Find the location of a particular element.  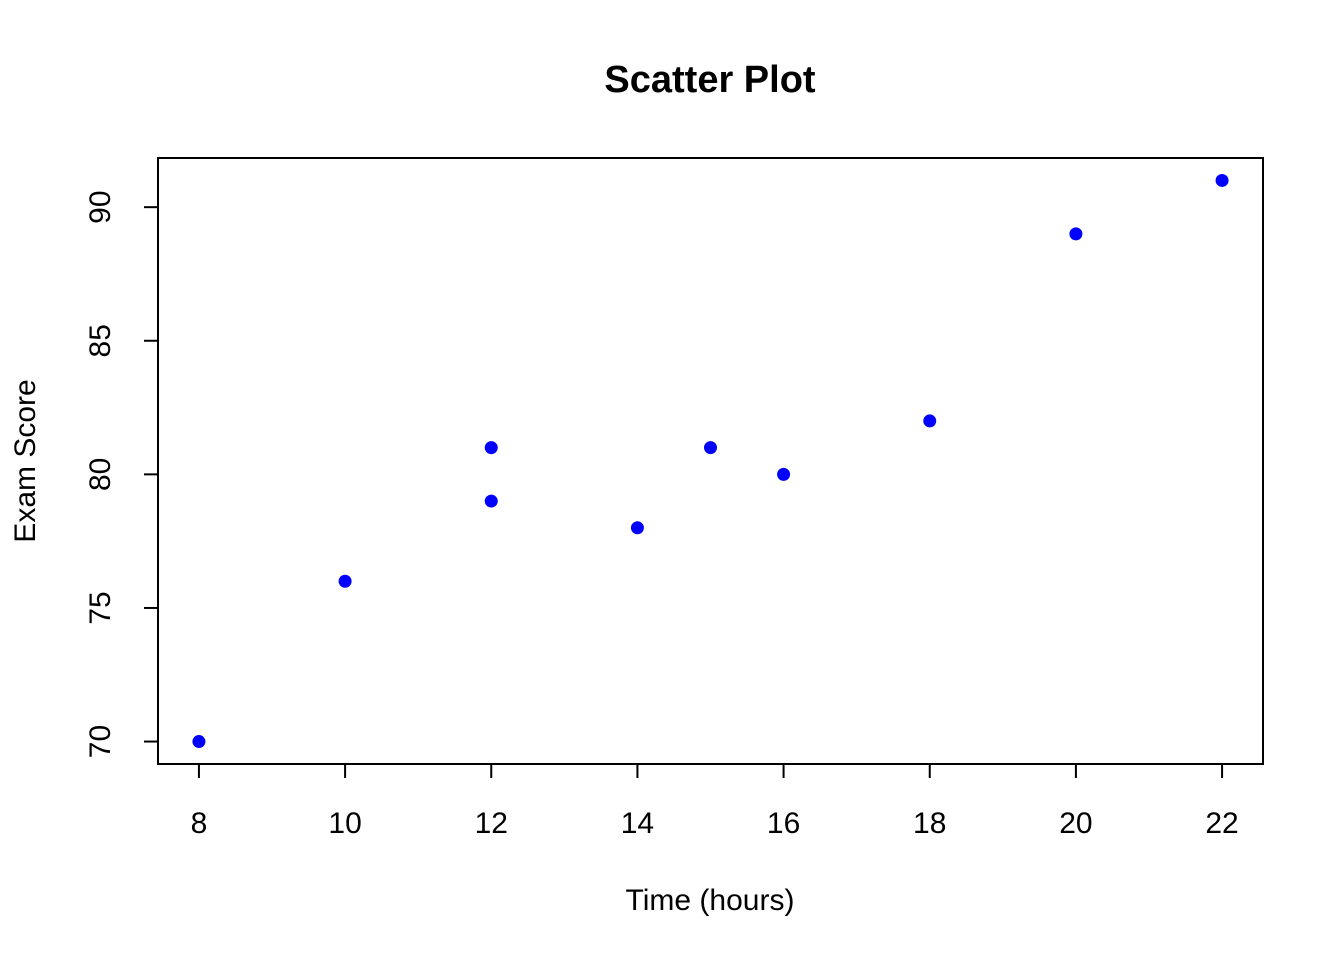

y-axis-ticks: 70 75 80 85 90 is located at coordinates (121, 474).